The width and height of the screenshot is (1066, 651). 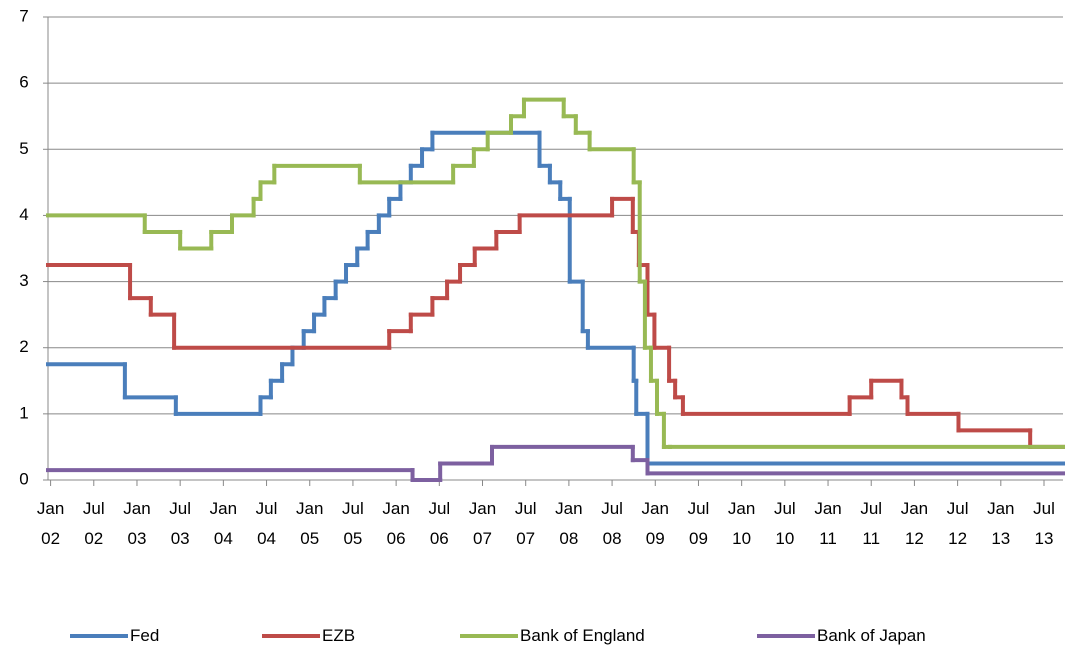 What do you see at coordinates (223, 523) in the screenshot?
I see `x-tick-label: Jan 04` at bounding box center [223, 523].